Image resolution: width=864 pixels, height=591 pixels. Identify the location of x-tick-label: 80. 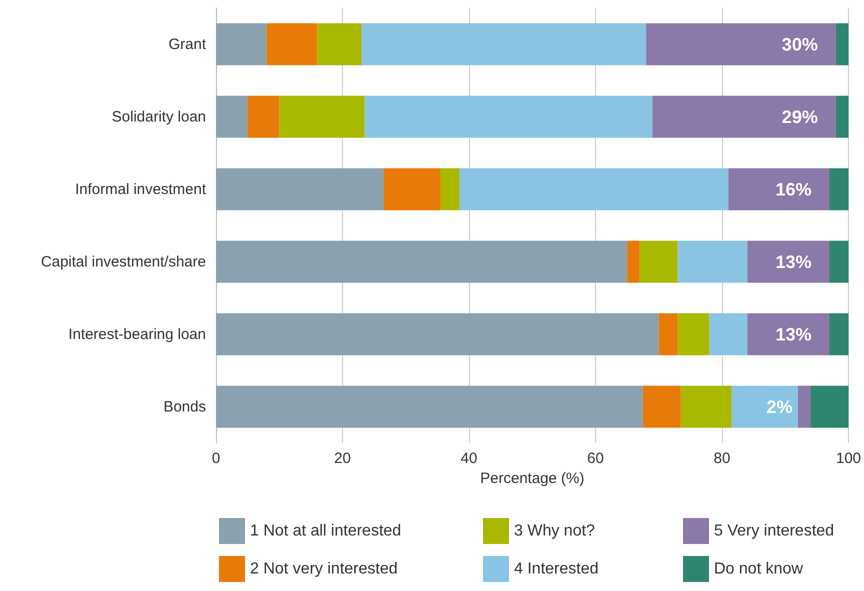
(722, 458).